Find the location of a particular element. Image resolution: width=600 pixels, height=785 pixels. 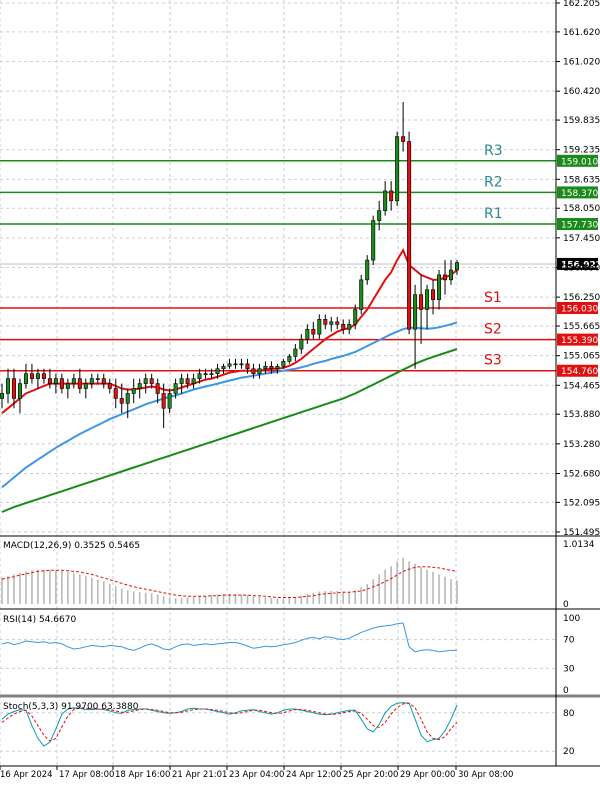

time-tick-label: 18 Apr 16:00 is located at coordinates (142, 775).